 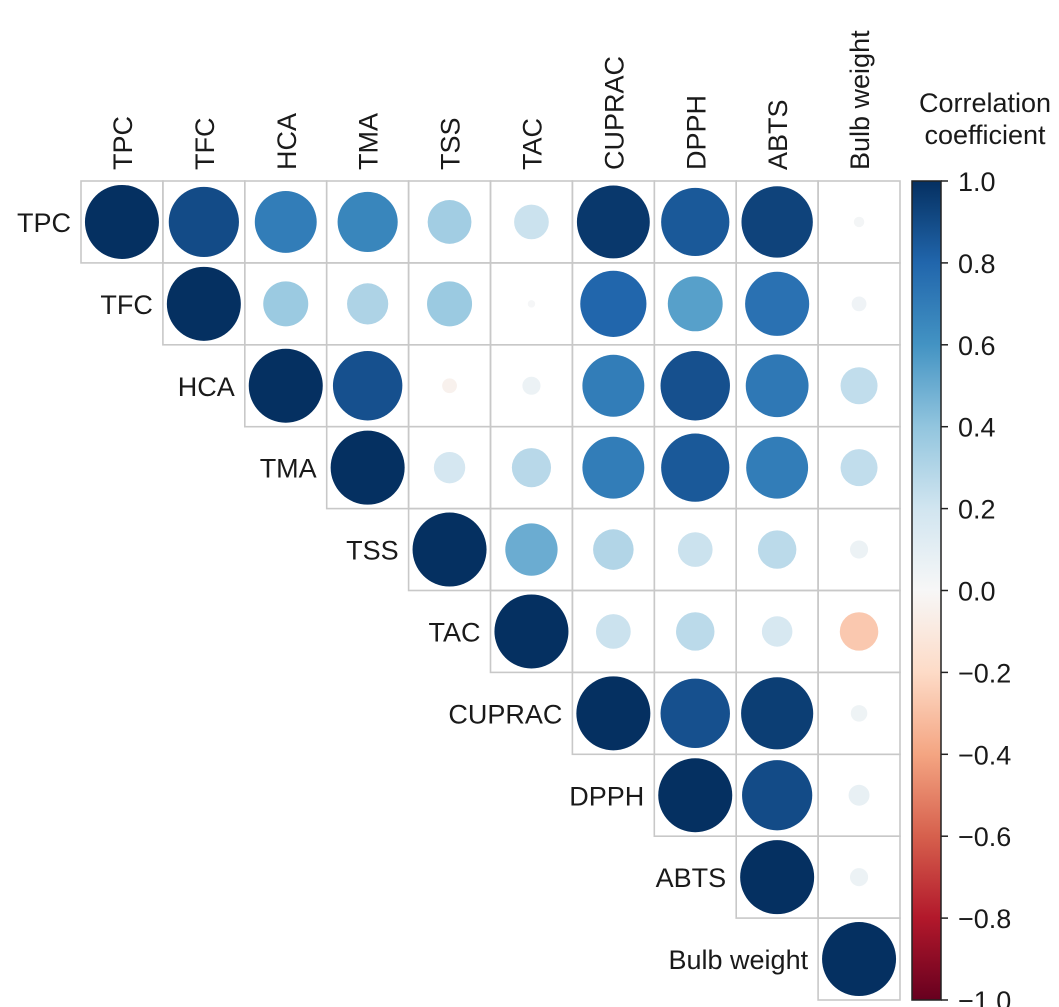 I want to click on corr-circle-tma-cuprac, so click(x=613, y=467).